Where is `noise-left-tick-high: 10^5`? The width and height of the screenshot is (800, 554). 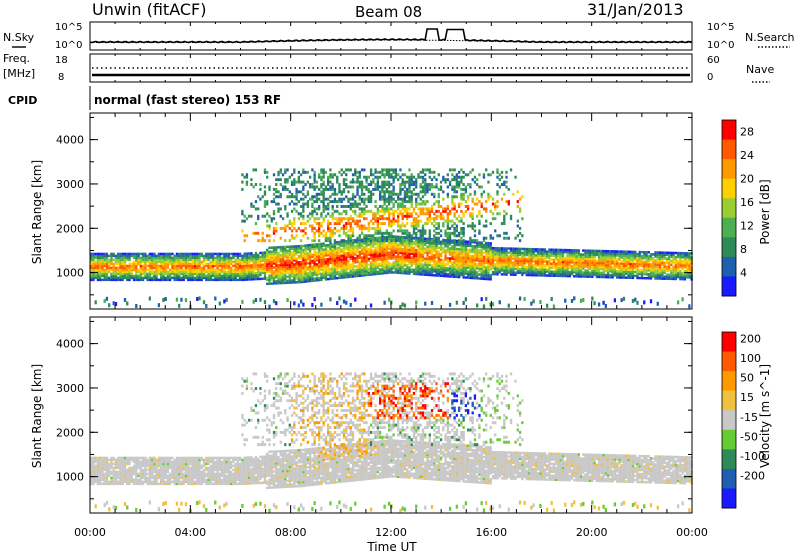 noise-left-tick-high: 10^5 is located at coordinates (68, 27).